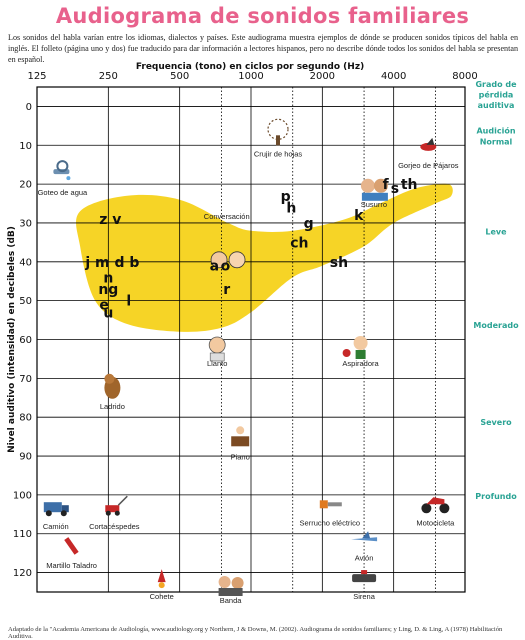 Image resolution: width=525 pixels, height=640 pixels. Describe the element at coordinates (278, 132) in the screenshot. I see `tree-icon` at that location.